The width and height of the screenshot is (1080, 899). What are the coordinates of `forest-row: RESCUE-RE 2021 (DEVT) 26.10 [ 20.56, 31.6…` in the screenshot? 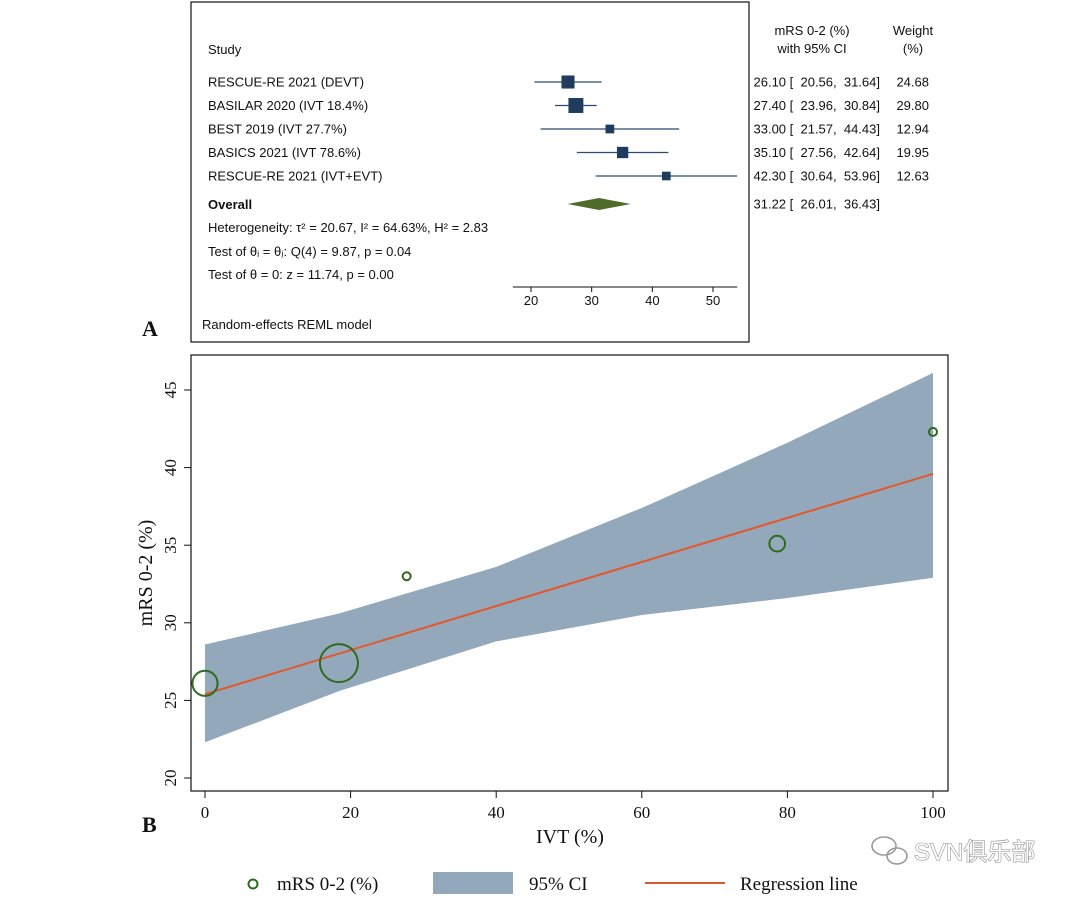 It's located at (568, 82).